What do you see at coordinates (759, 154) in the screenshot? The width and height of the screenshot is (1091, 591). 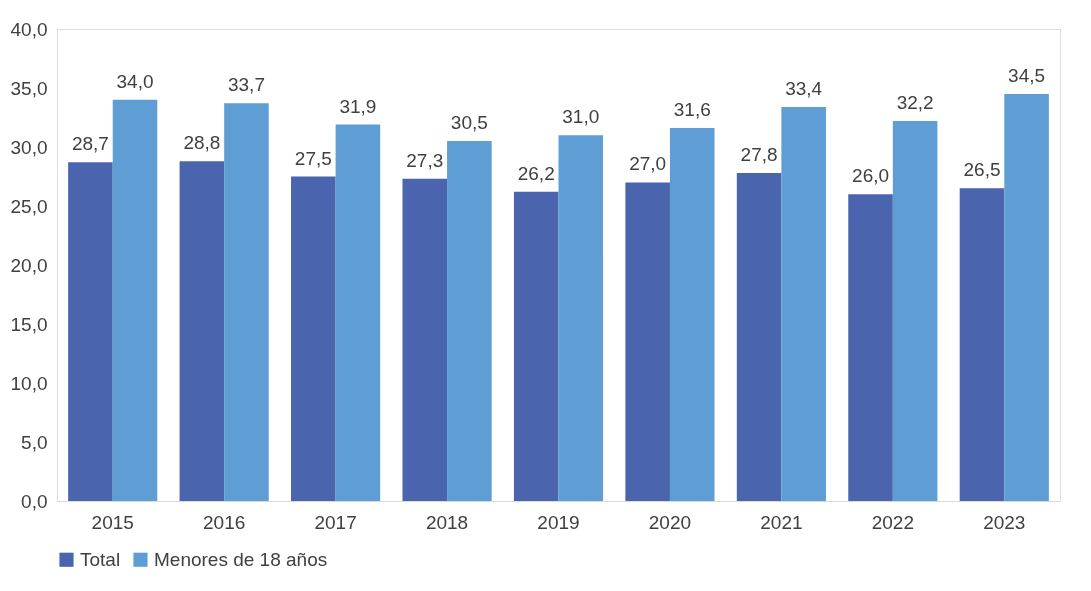 I see `data-label: 27,8` at bounding box center [759, 154].